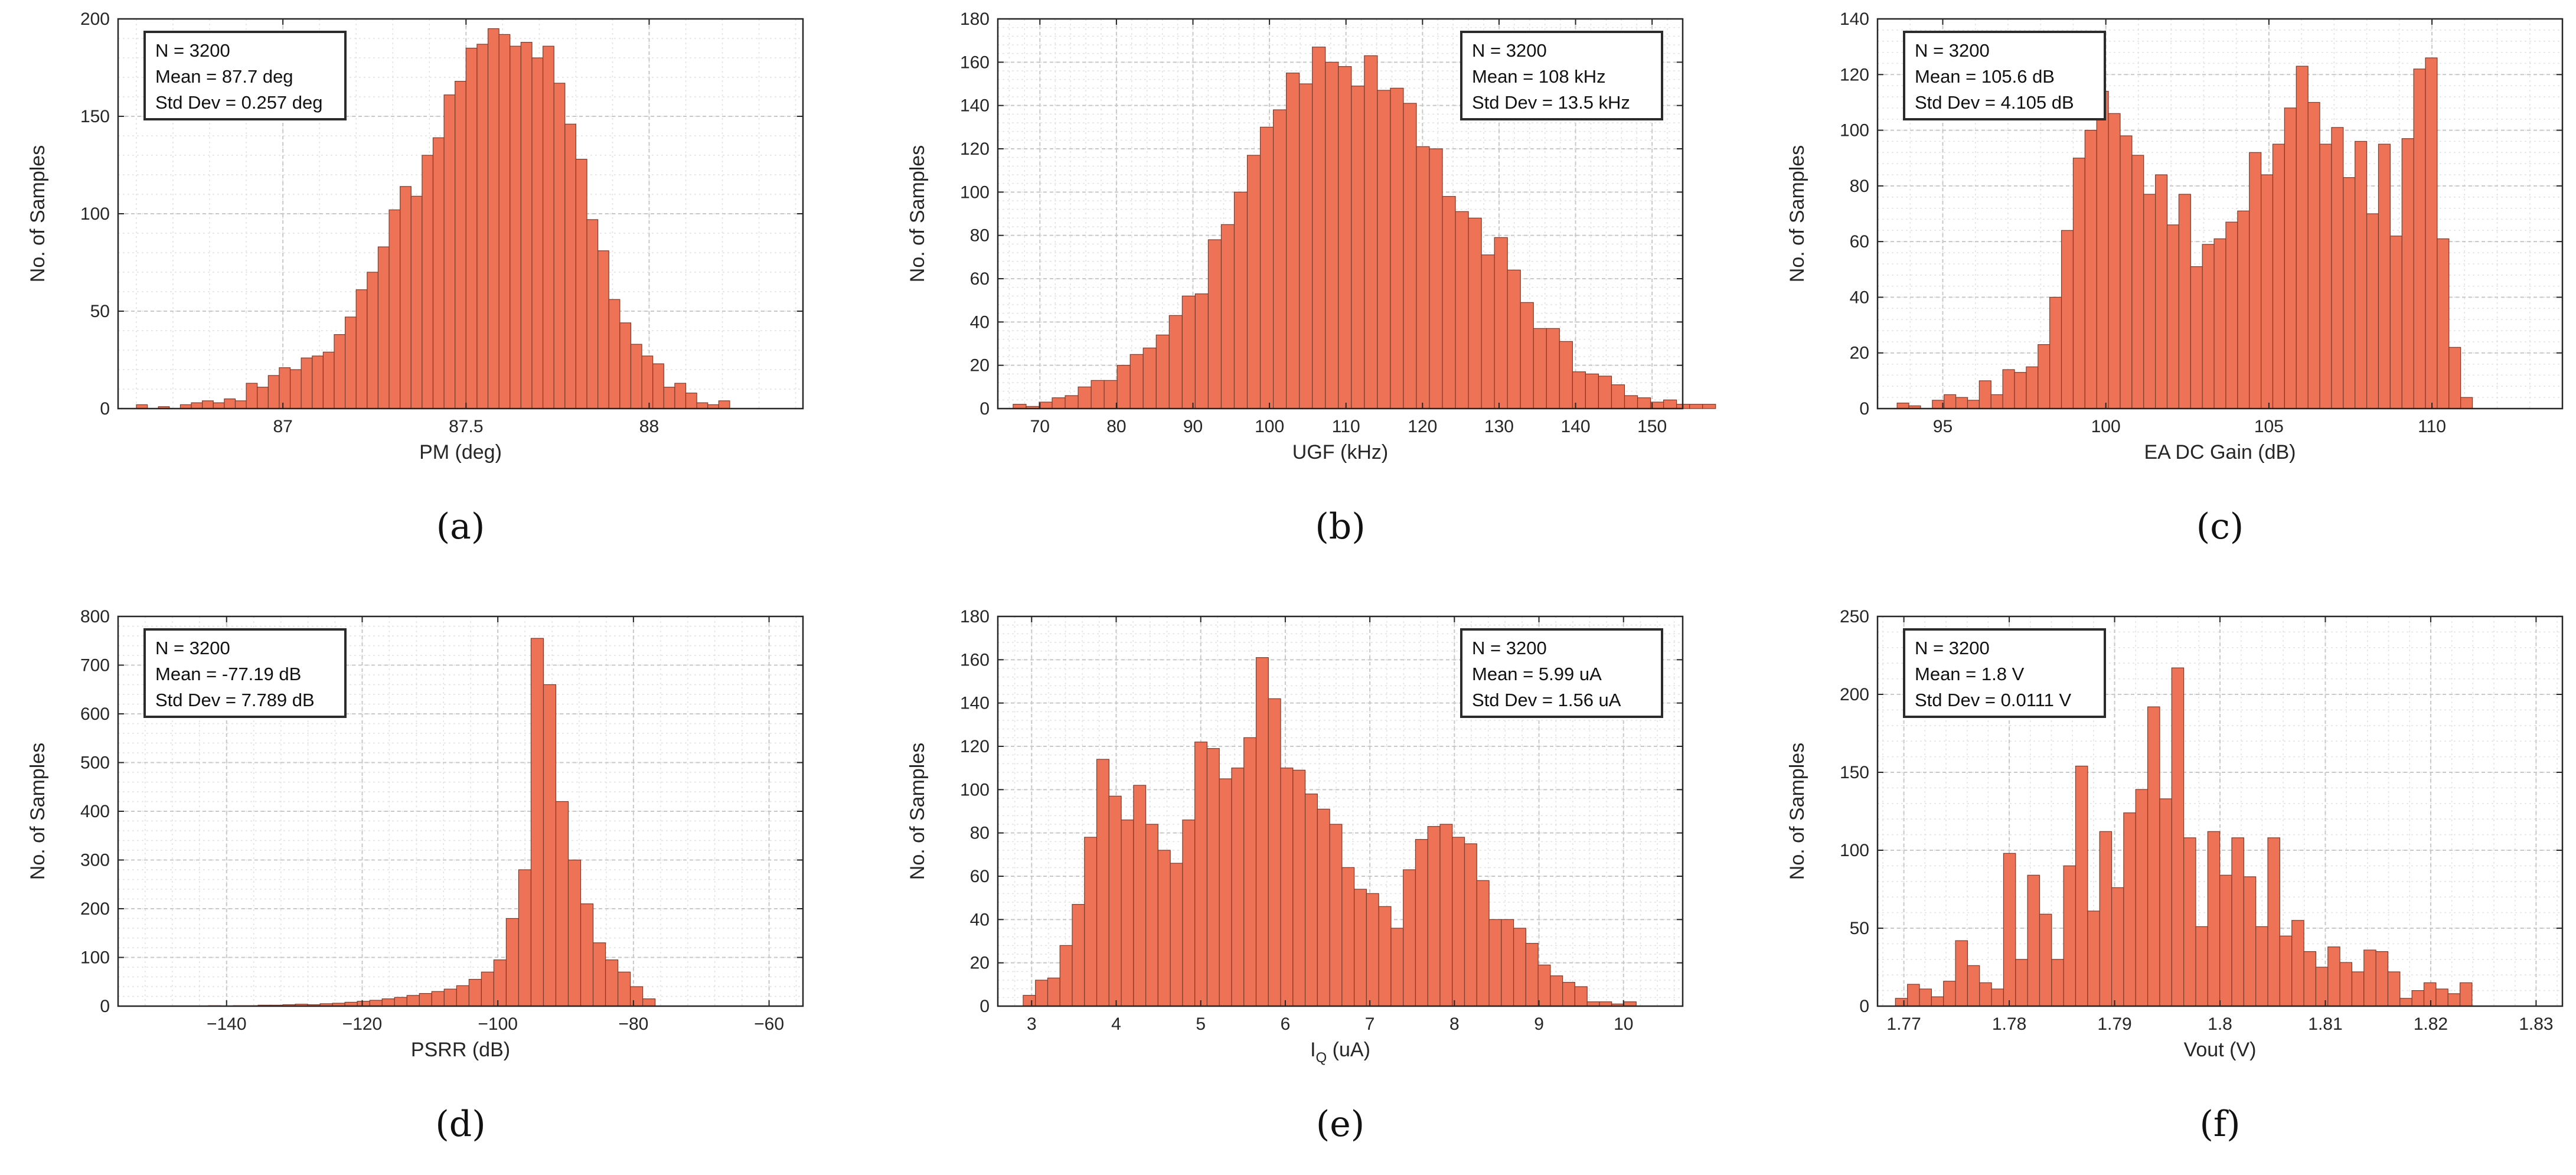 Image resolution: width=2576 pixels, height=1175 pixels. Describe the element at coordinates (1193, 426) in the screenshot. I see `x-tick-label: 90` at that location.